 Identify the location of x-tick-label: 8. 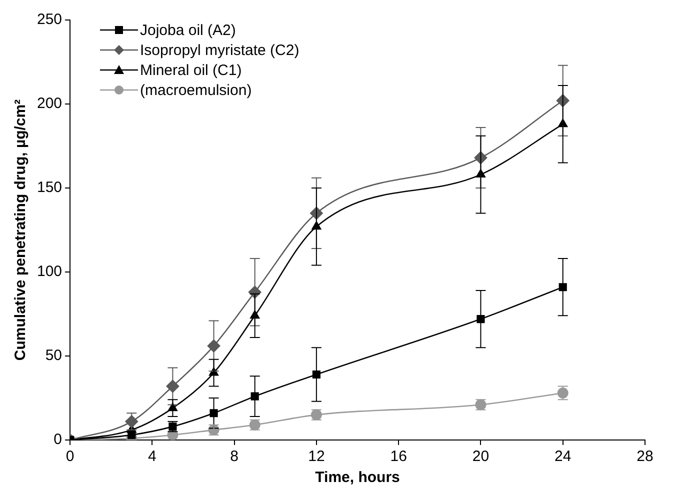
(234, 457).